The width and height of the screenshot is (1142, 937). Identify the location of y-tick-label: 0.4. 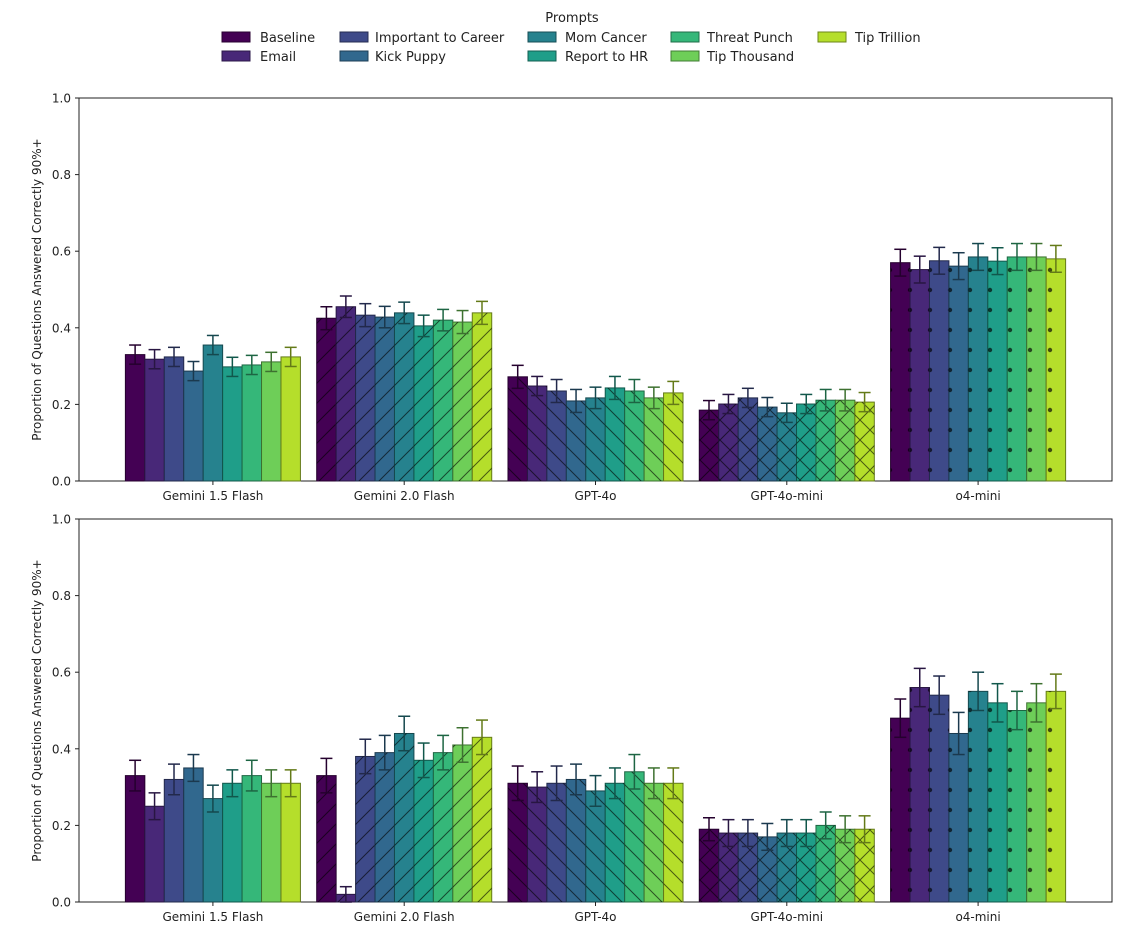
(61, 749).